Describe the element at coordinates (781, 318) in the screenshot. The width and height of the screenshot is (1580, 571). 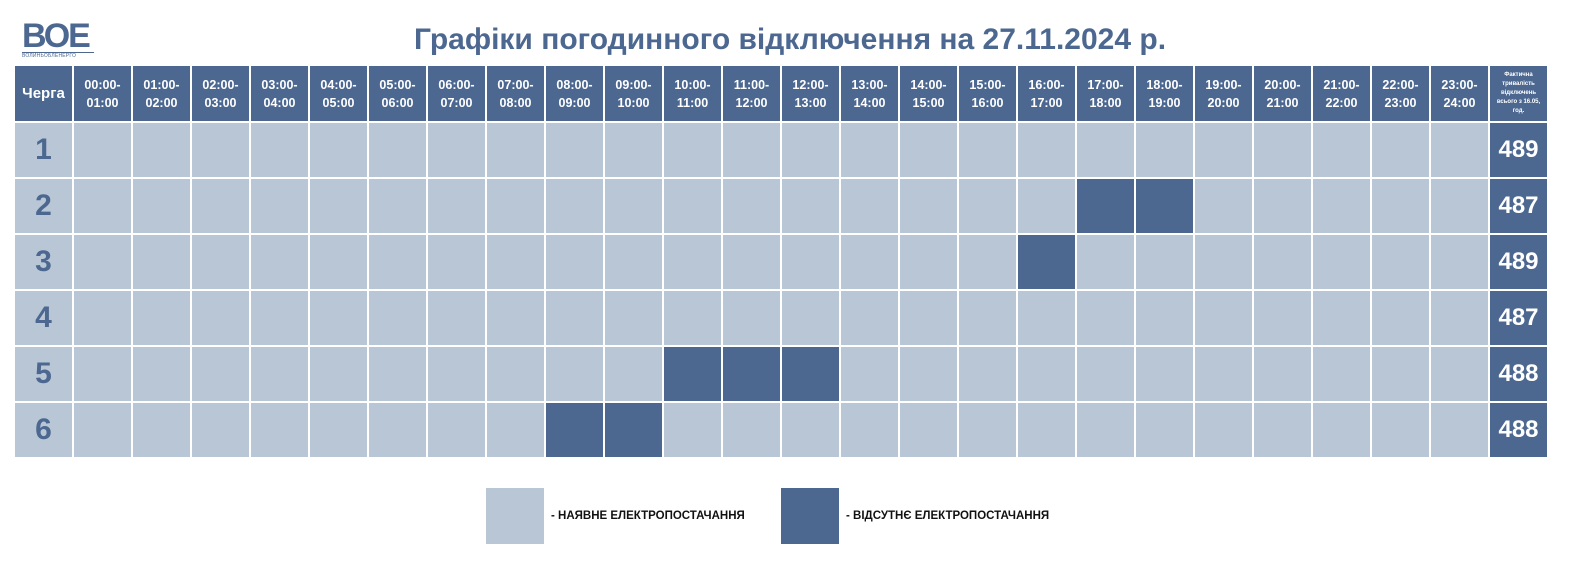
I see `table-row: 4 487` at that location.